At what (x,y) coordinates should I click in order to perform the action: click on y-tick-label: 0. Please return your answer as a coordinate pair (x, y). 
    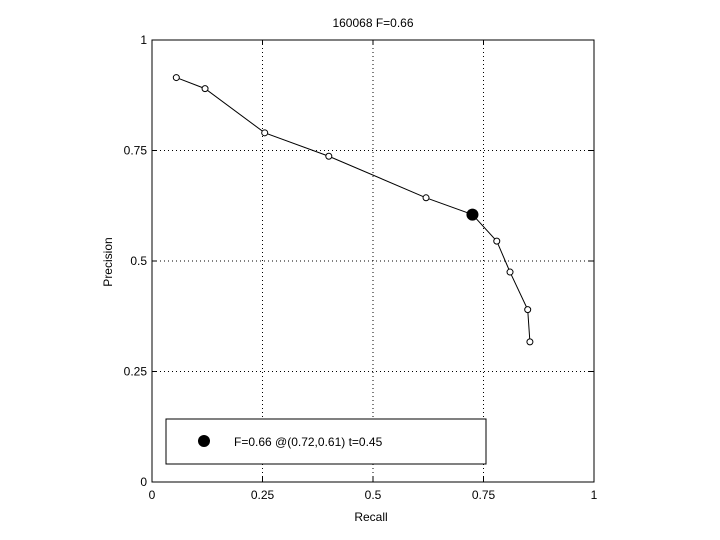
    Looking at the image, I should click on (143, 482).